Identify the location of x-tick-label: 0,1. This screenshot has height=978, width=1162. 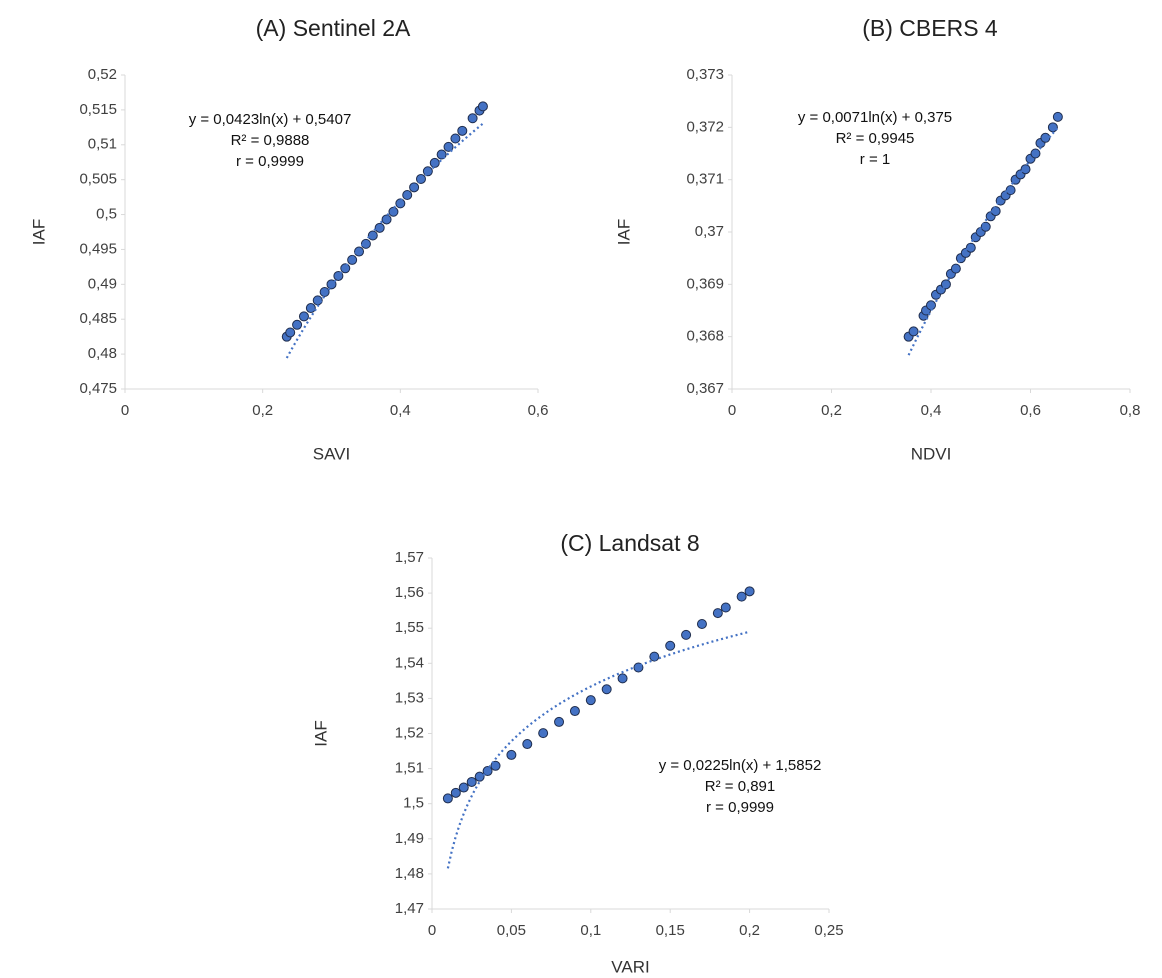
(590, 930).